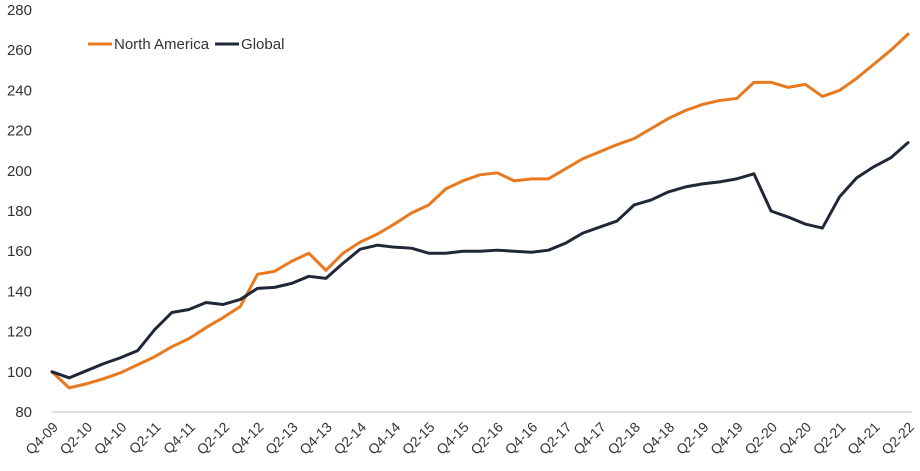 The width and height of the screenshot is (920, 471). Describe the element at coordinates (23, 412) in the screenshot. I see `y-tick-label: 80` at that location.